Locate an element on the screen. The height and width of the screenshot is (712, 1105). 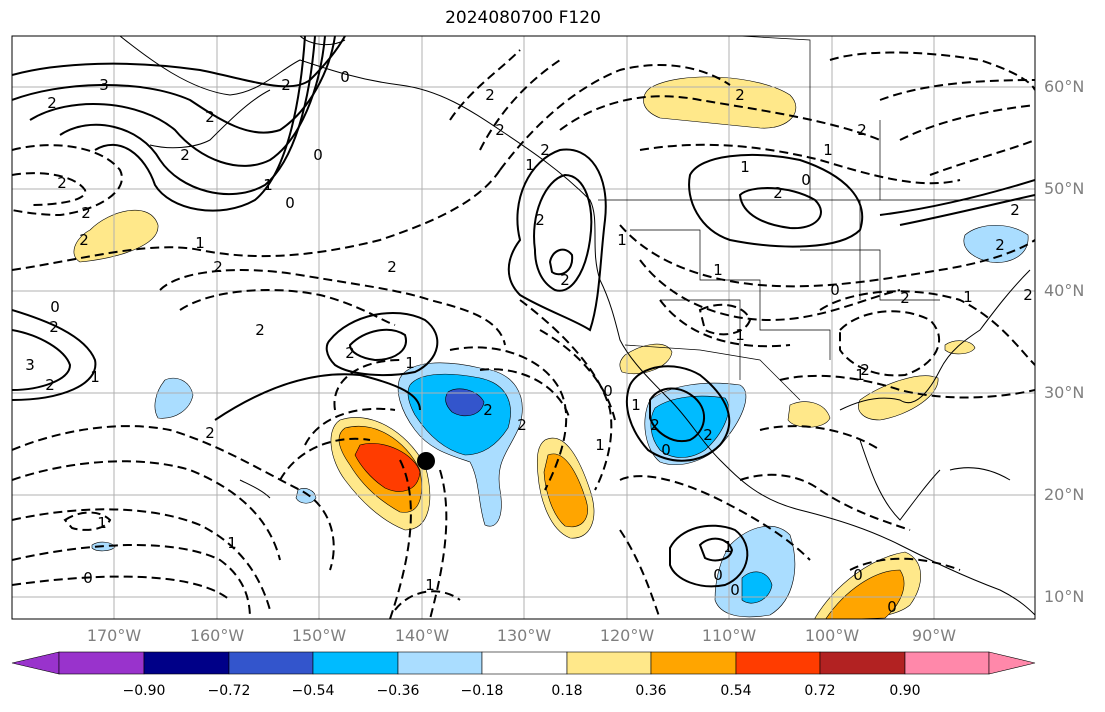
colorbar-tick: 0.36 is located at coordinates (651, 691).